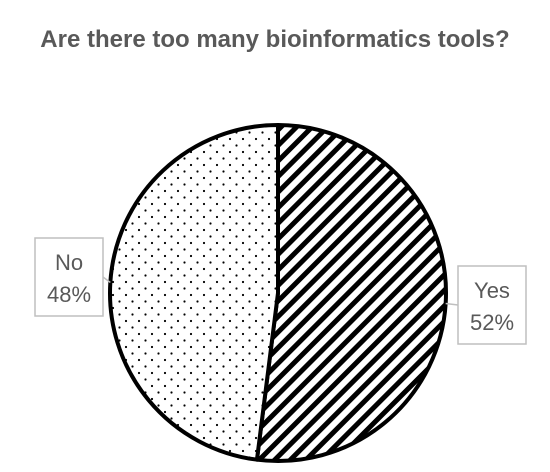 Image resolution: width=550 pixels, height=472 pixels. I want to click on data-label-value: 52%, so click(492, 322).